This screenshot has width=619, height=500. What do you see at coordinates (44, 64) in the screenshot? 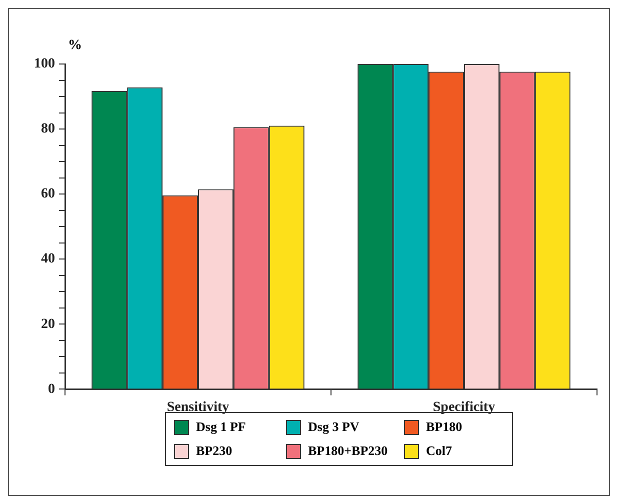
I see `y-tick-label: 100` at bounding box center [44, 64].